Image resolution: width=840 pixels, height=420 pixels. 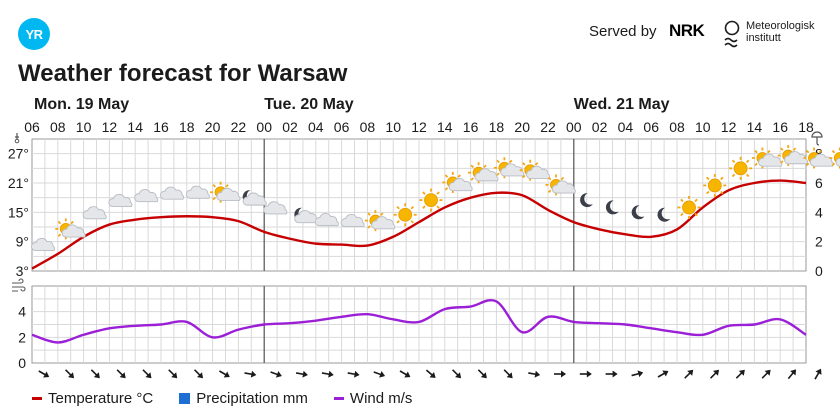 I want to click on legend-precipitation-swatch, so click(x=185, y=398).